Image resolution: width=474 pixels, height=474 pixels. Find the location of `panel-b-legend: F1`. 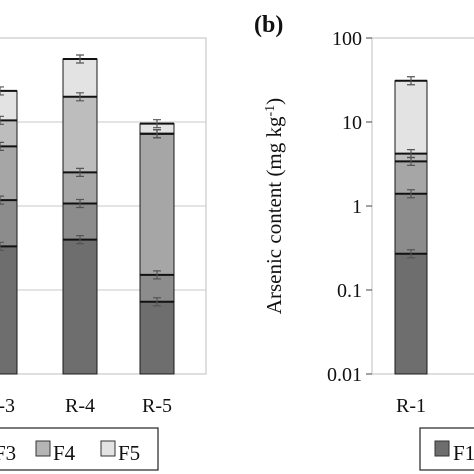

panel-b-legend: F1 is located at coordinates (446, 449).